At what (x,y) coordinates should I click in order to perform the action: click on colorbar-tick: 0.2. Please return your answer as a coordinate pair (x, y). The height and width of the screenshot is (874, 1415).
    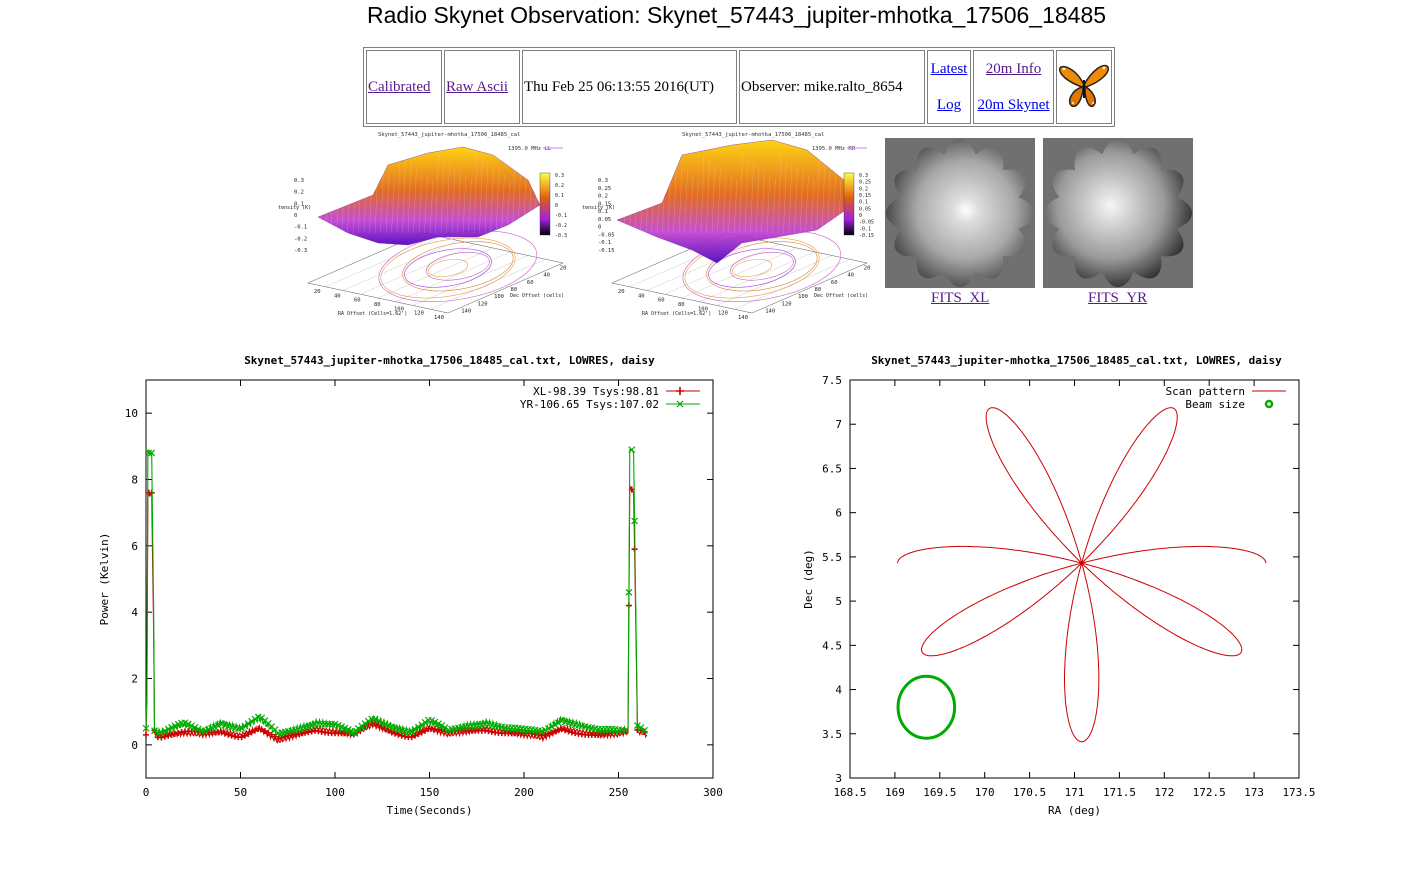
    Looking at the image, I should click on (559, 186).